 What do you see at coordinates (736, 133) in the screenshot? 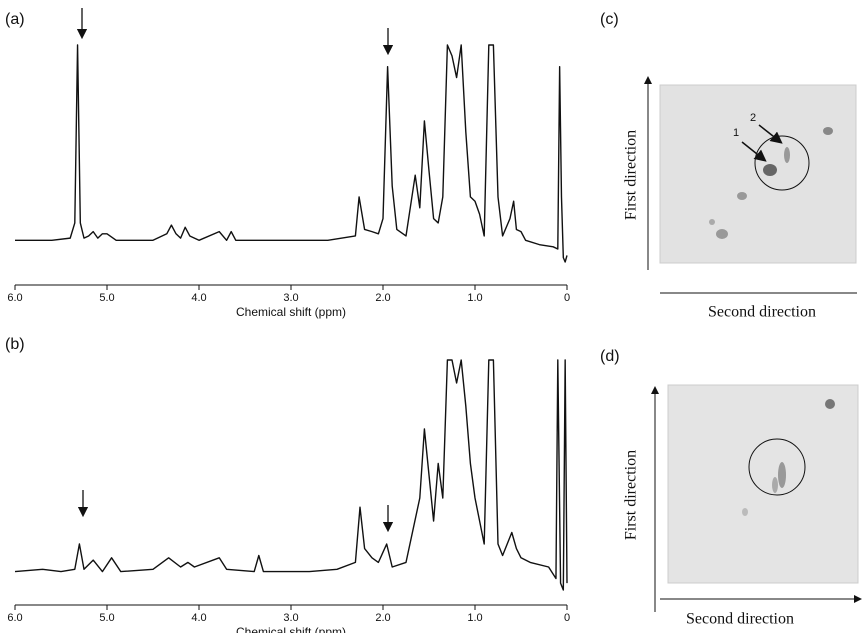
I see `spot-label: 1` at bounding box center [736, 133].